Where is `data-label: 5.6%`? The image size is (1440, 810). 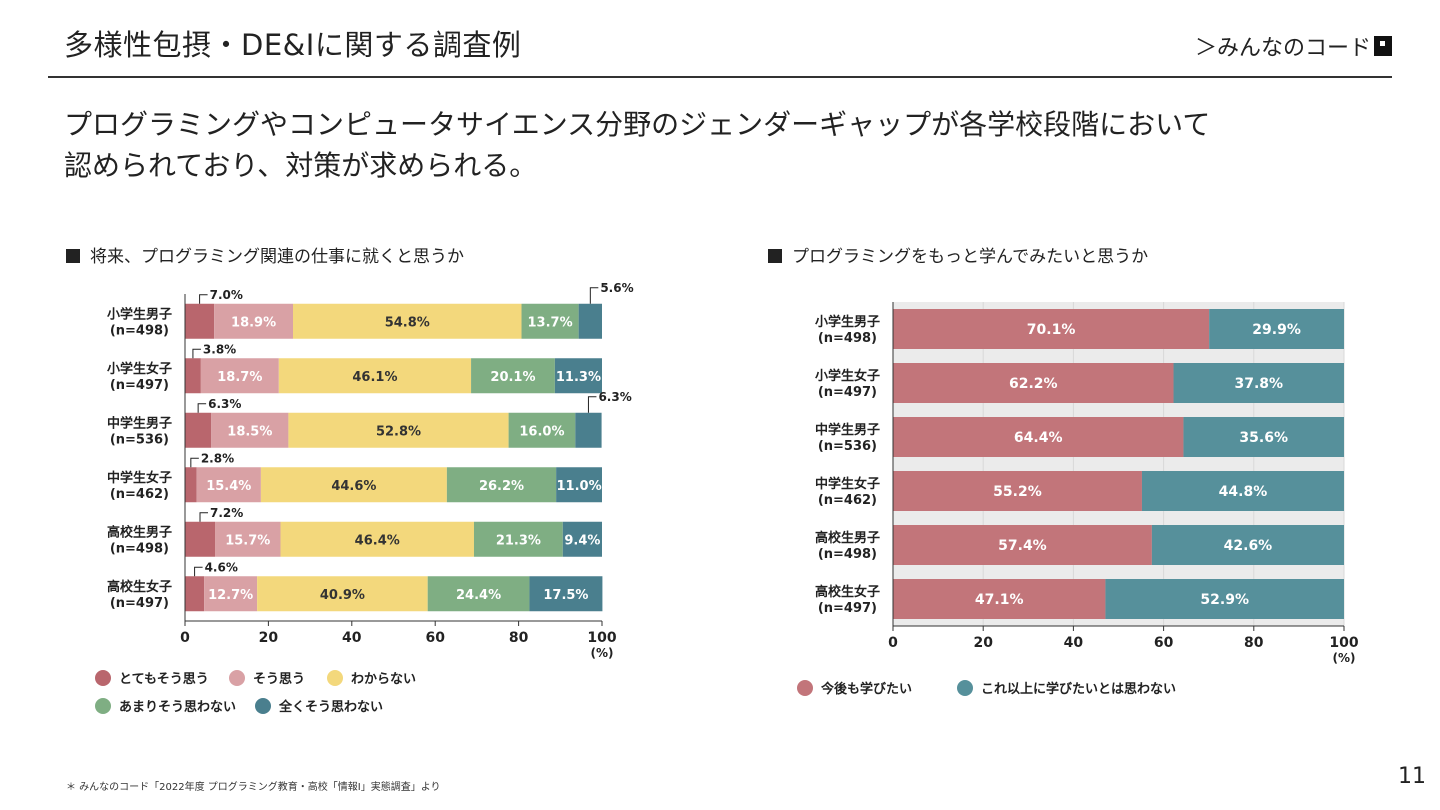 data-label: 5.6% is located at coordinates (616, 288).